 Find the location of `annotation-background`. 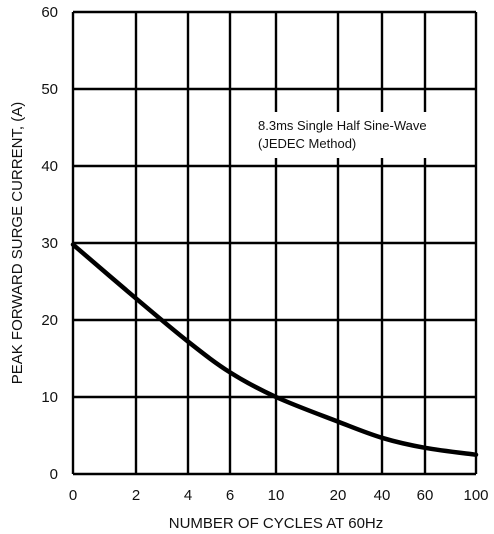

annotation-background is located at coordinates (354, 135).